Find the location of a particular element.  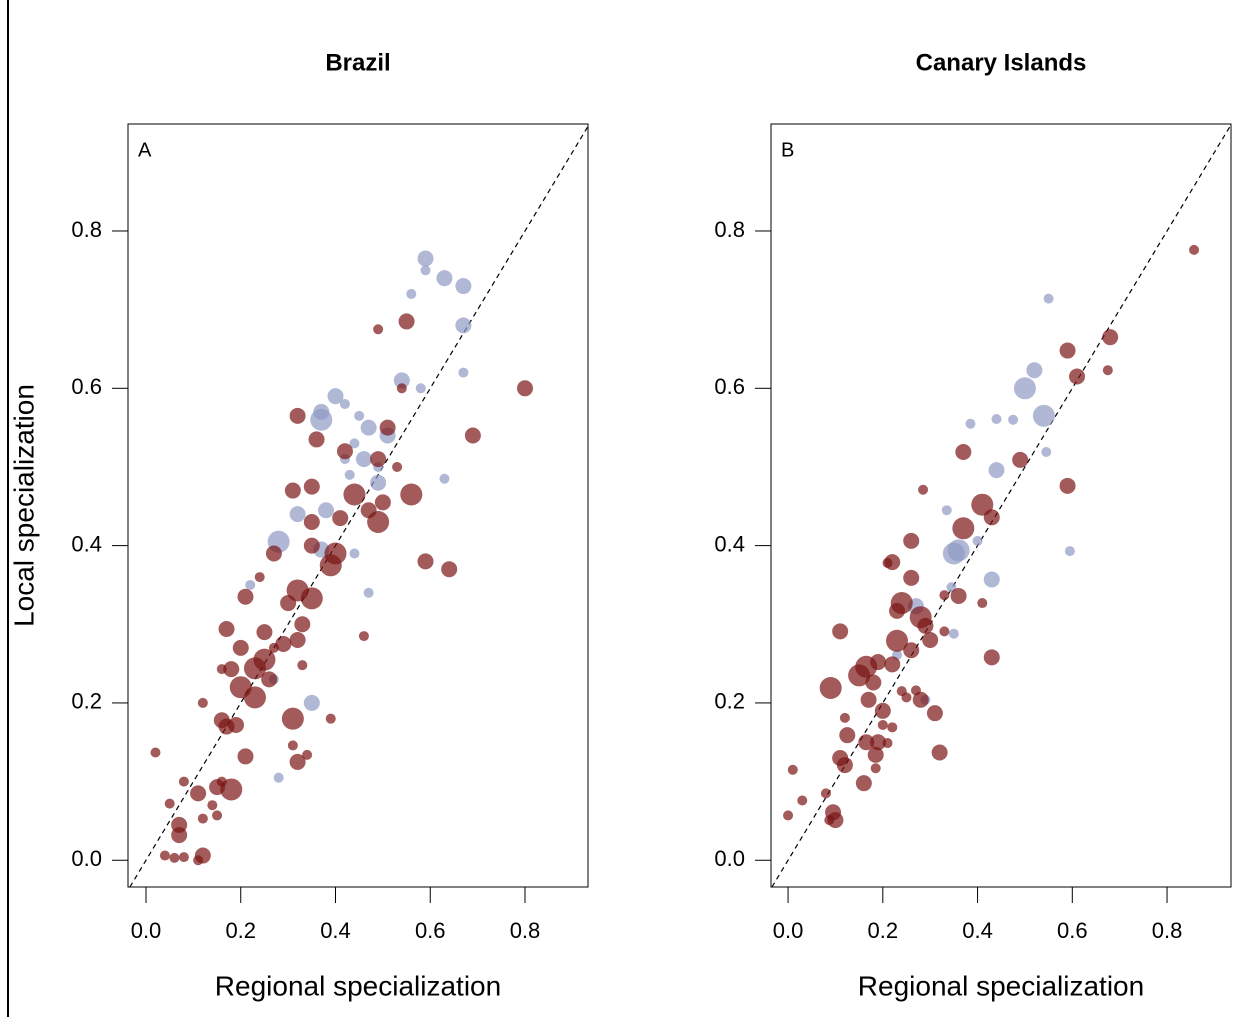

x-tick-label: 0.0 is located at coordinates (146, 930).